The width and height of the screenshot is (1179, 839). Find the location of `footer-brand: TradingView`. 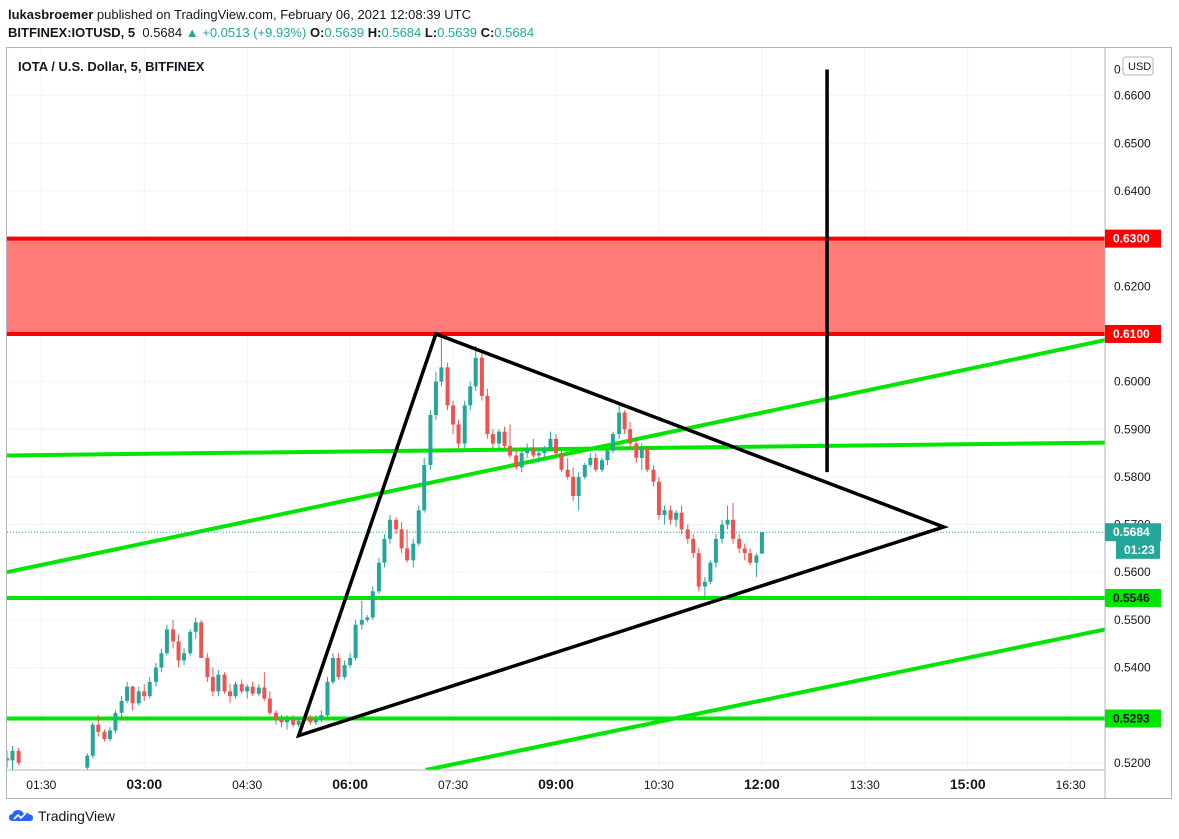

footer-brand: TradingView is located at coordinates (61, 816).